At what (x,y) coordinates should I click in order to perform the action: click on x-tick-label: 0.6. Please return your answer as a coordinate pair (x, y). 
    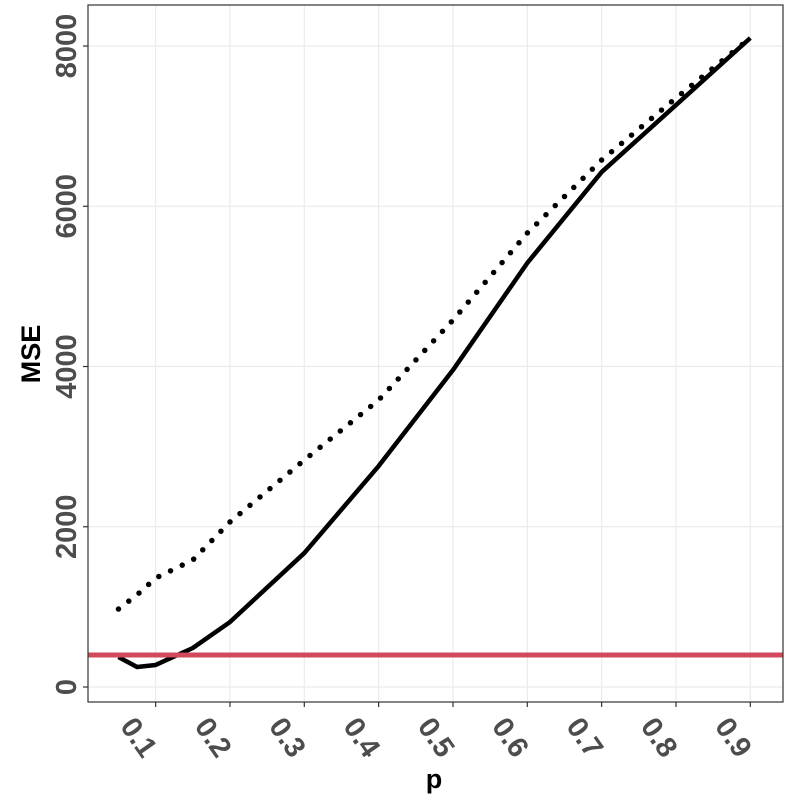
    Looking at the image, I should click on (509, 737).